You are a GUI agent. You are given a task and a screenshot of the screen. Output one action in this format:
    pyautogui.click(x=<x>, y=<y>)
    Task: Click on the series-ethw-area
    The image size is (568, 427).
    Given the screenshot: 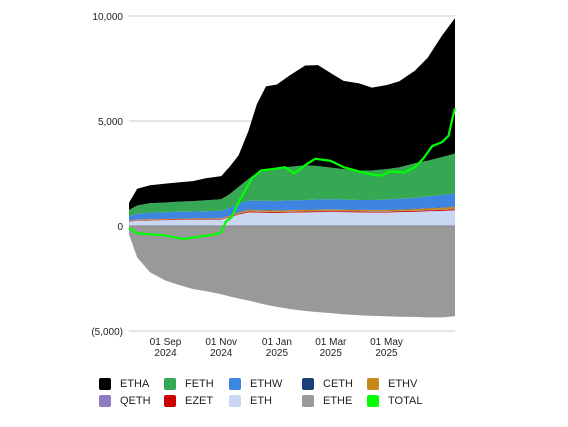 What is the action you would take?
    pyautogui.click(x=292, y=207)
    